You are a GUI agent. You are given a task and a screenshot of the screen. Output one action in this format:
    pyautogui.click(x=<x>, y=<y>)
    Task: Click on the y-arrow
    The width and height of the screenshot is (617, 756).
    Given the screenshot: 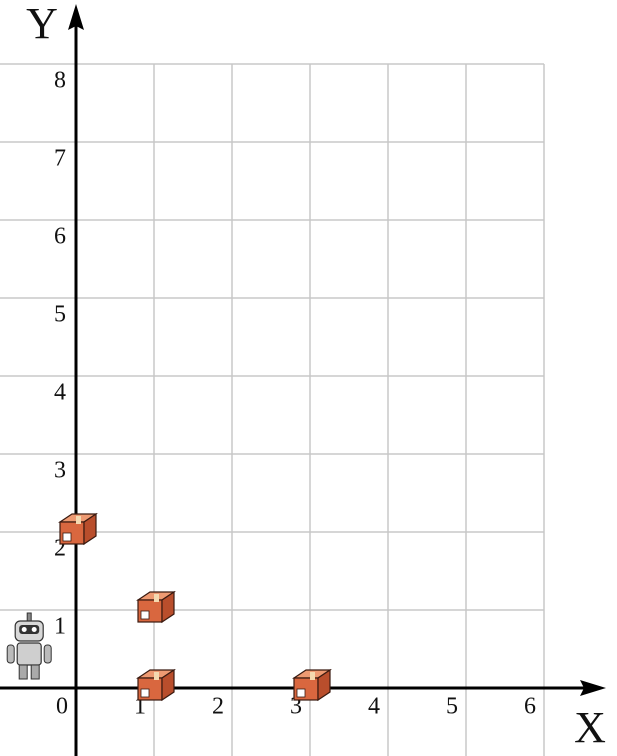 What is the action you would take?
    pyautogui.click(x=76, y=17)
    